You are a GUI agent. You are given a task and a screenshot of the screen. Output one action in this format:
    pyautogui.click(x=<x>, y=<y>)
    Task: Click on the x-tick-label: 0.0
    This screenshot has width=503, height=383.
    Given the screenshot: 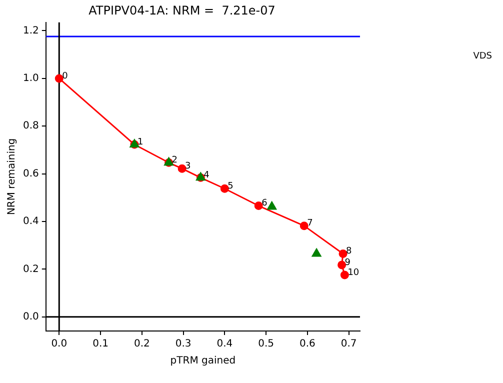 What is the action you would take?
    pyautogui.click(x=59, y=344)
    